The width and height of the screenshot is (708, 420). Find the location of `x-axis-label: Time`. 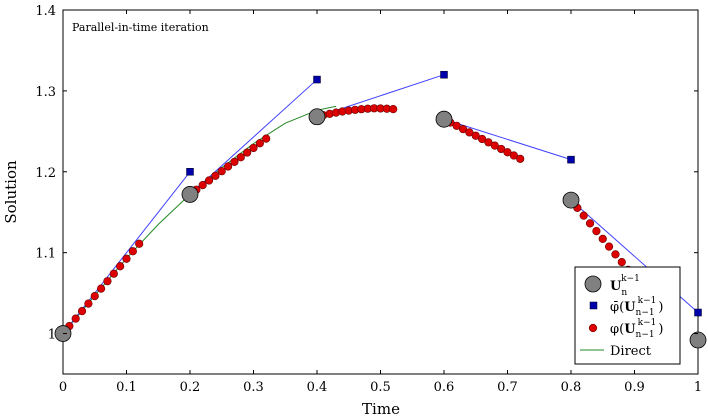

x-axis-label: Time is located at coordinates (381, 409).